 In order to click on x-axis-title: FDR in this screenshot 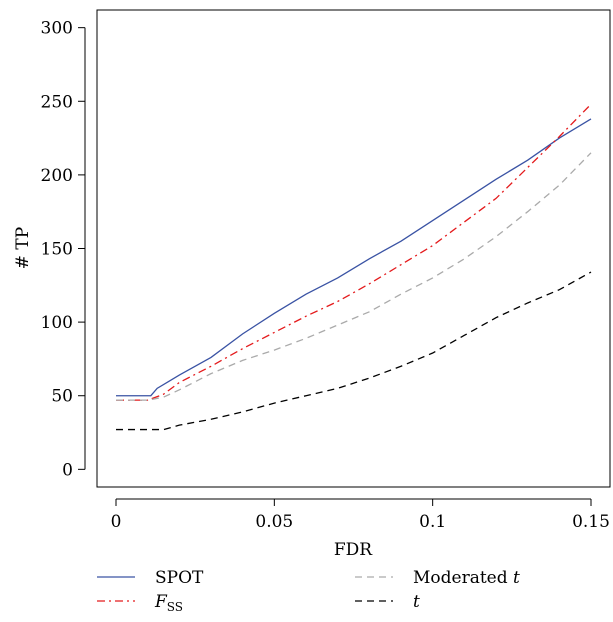, I will do `click(353, 550)`.